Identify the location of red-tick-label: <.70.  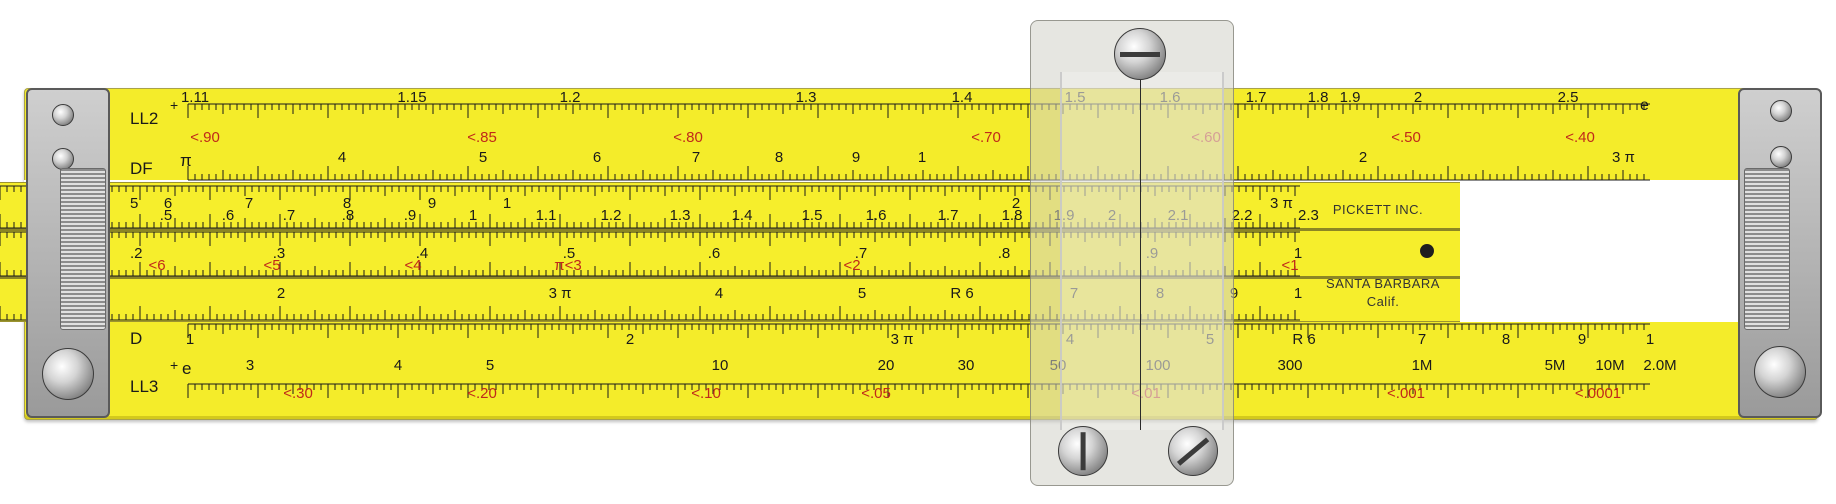
(986, 137).